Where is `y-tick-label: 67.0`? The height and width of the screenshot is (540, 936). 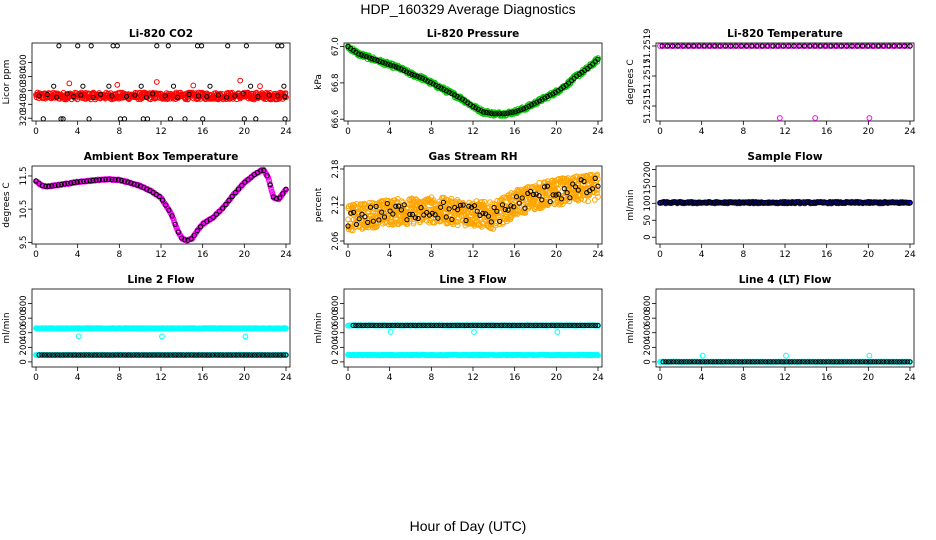
y-tick-label: 67.0 is located at coordinates (336, 46).